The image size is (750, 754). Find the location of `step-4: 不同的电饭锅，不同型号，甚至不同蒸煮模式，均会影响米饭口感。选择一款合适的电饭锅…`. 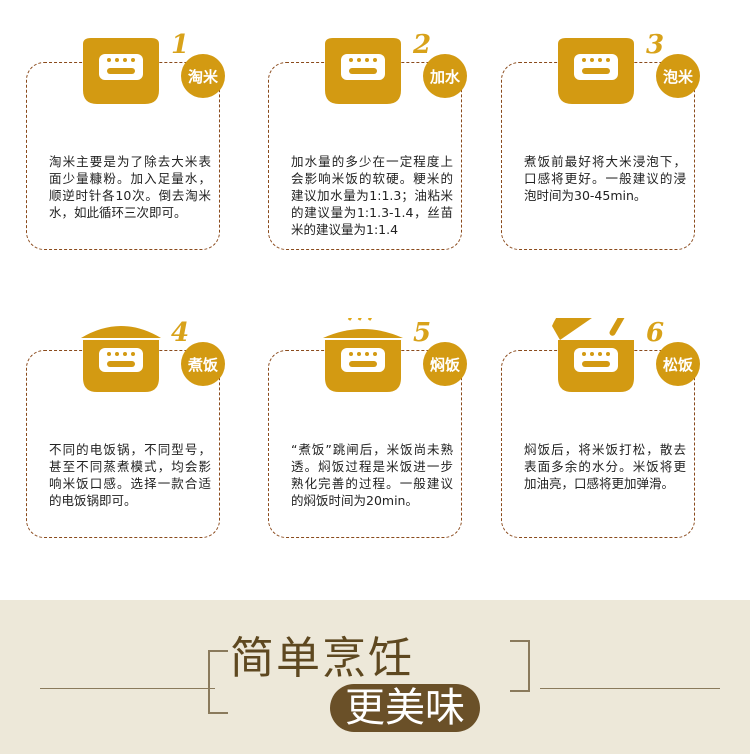

step-4: 不同的电饭锅，不同型号，甚至不同蒸煮模式，均会影响米饭口感。选择一款合适的电饭锅… is located at coordinates (138, 453).